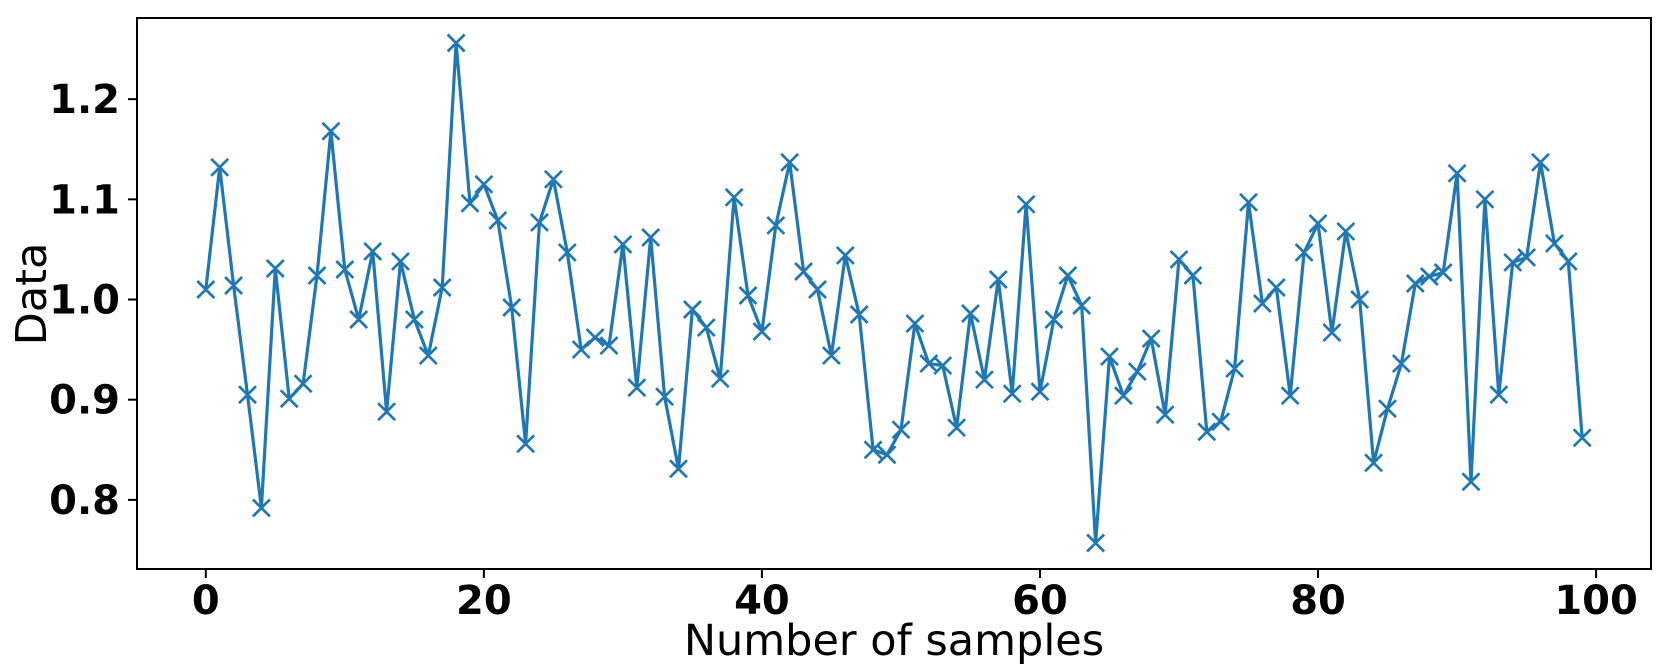 This screenshot has height=668, width=1675. I want to click on x-tick-label: 100, so click(1596, 601).